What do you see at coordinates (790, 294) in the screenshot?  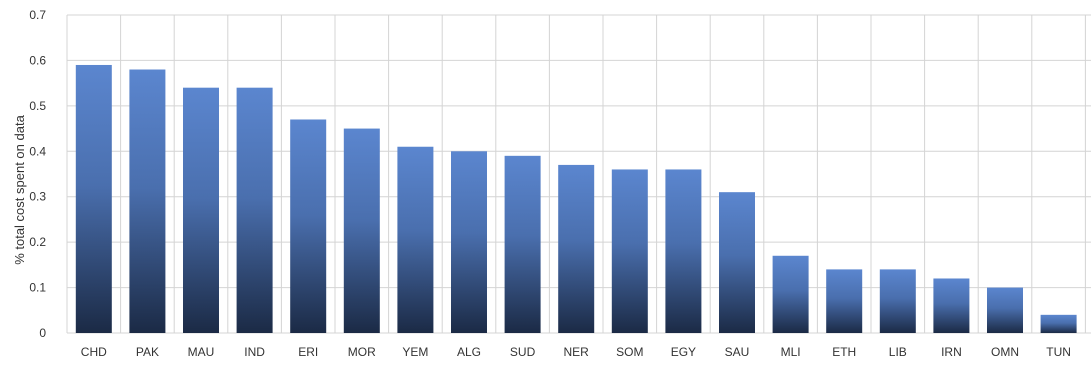 I see `bar-mli` at bounding box center [790, 294].